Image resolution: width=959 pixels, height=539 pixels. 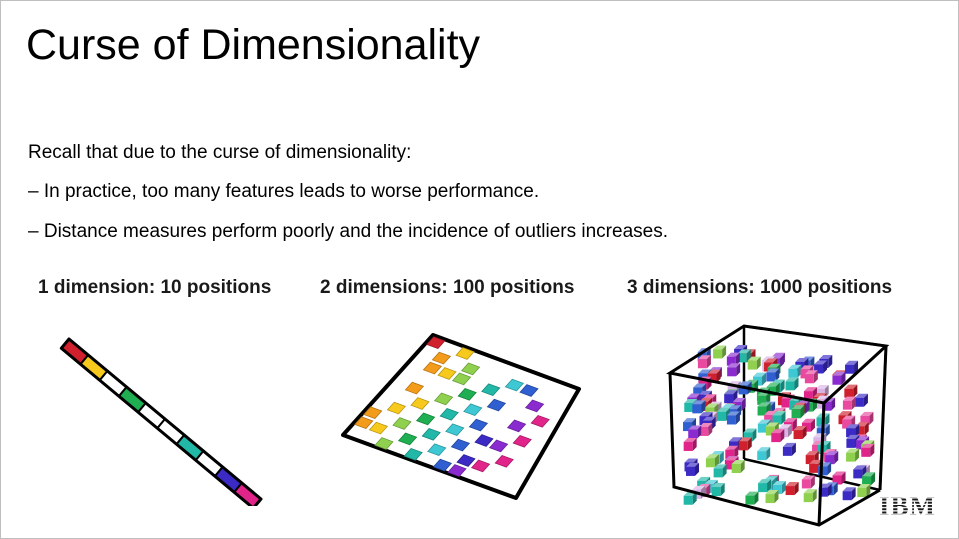 I want to click on slide-title: Curse of Dimensionality, so click(x=253, y=45).